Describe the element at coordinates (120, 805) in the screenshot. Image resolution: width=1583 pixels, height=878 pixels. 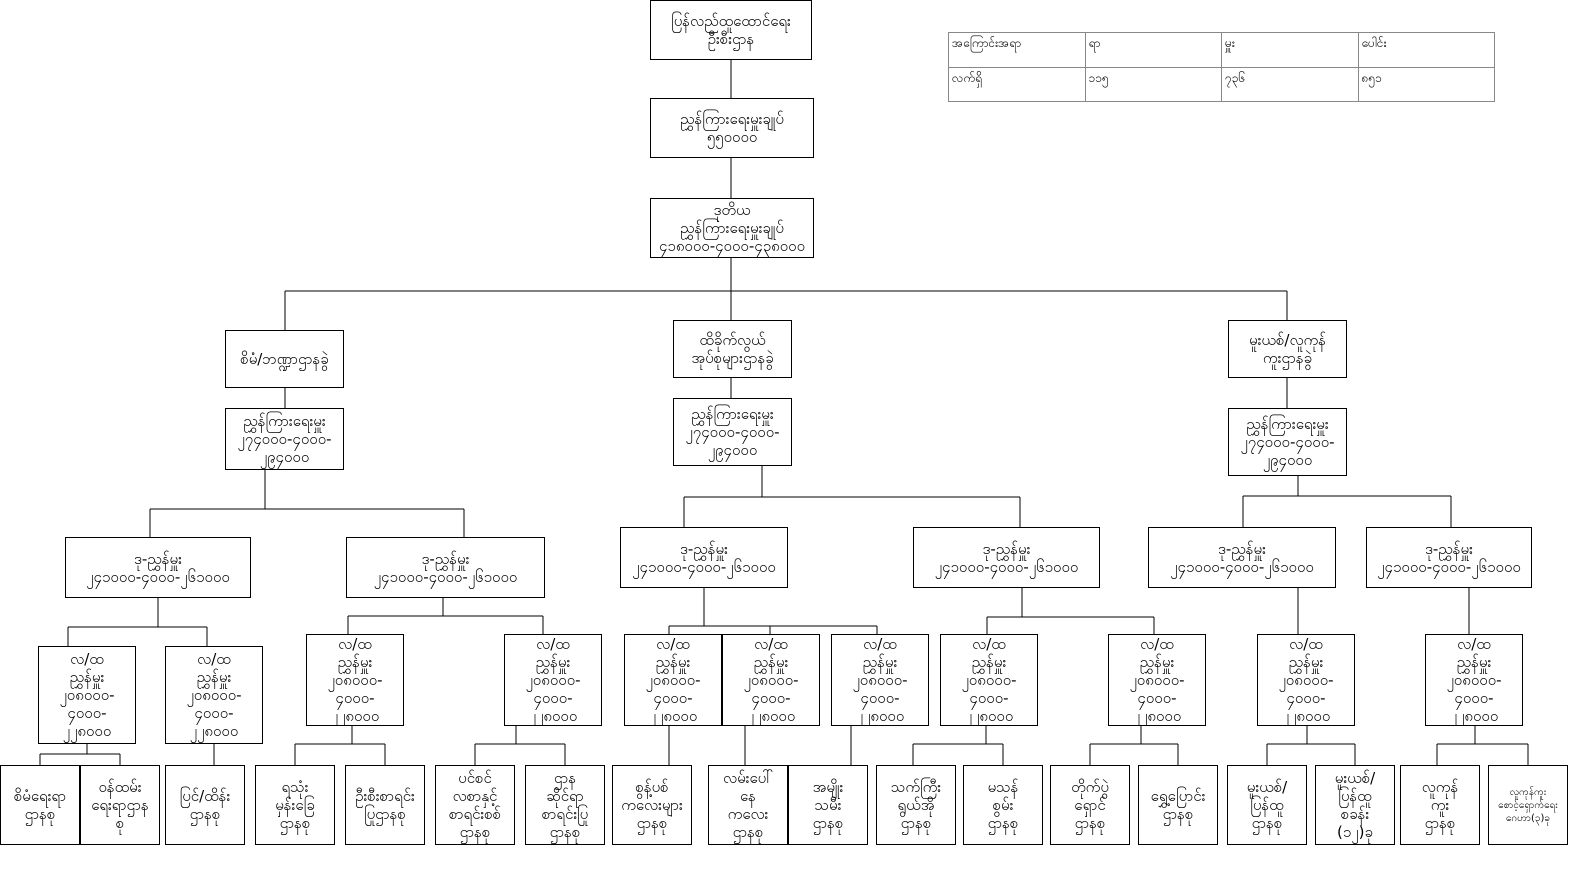
I see `section-box: ဝန်ထမ်း ရေးရာဌာန စု` at that location.